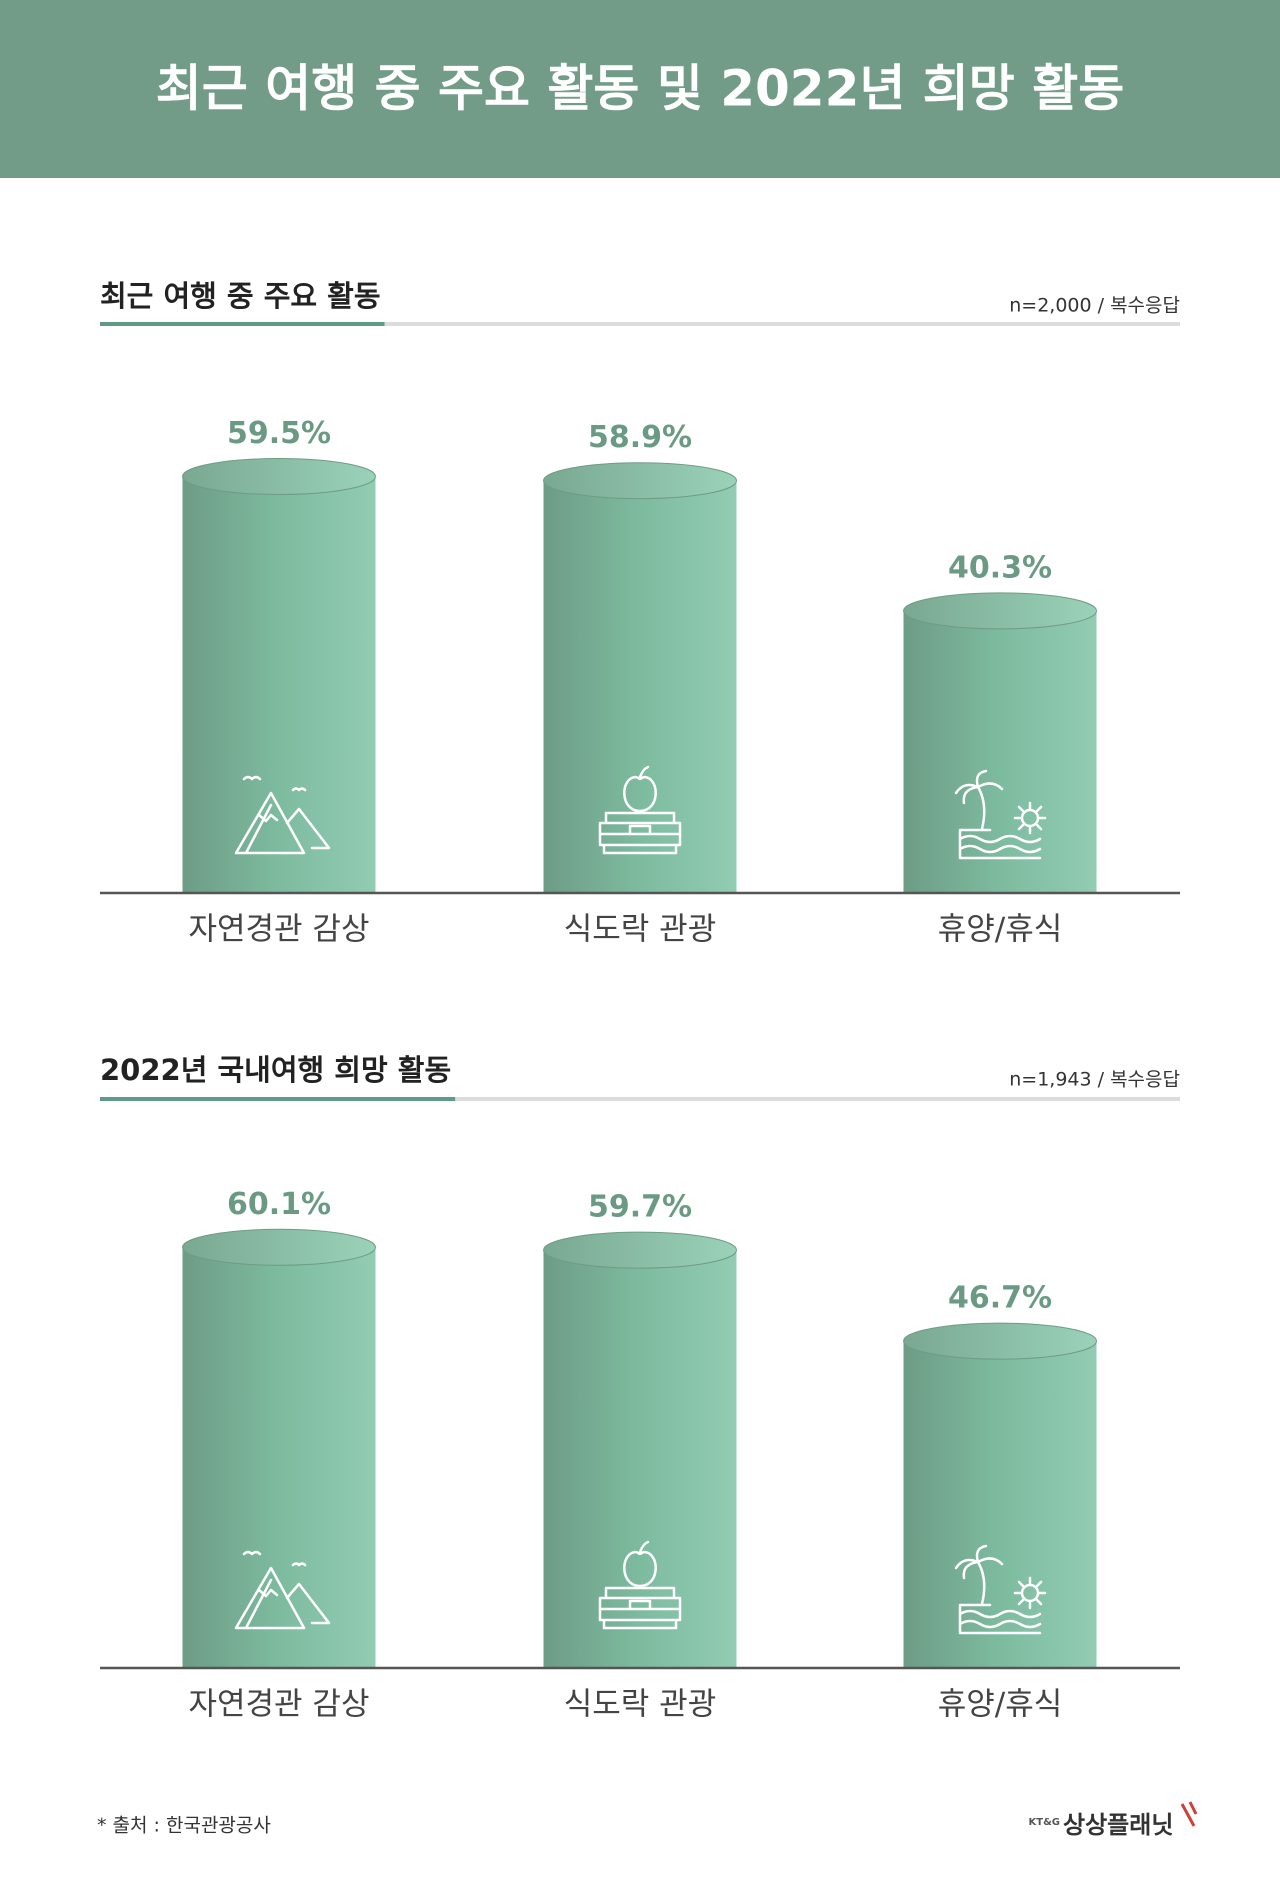 Image resolution: width=1280 pixels, height=1888 pixels. I want to click on logo: 상상플래닛, so click(1118, 1825).